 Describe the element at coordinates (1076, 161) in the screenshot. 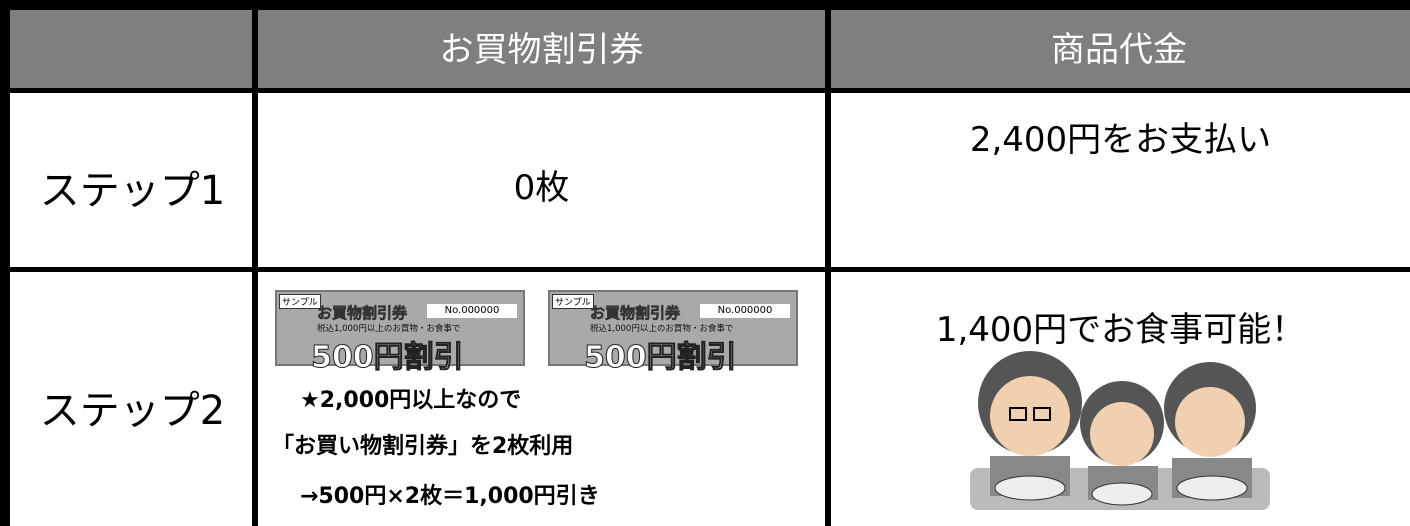

I see `bowls` at that location.